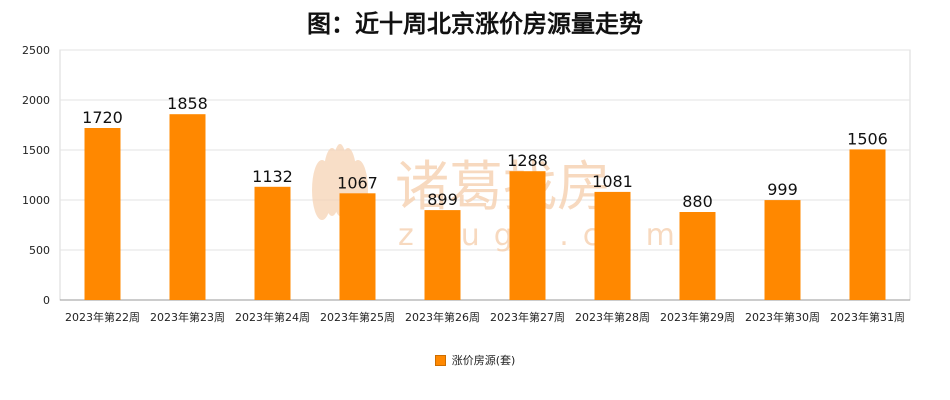 Image resolution: width=950 pixels, height=400 pixels. What do you see at coordinates (357, 182) in the screenshot?
I see `data-label: 1067` at bounding box center [357, 182].